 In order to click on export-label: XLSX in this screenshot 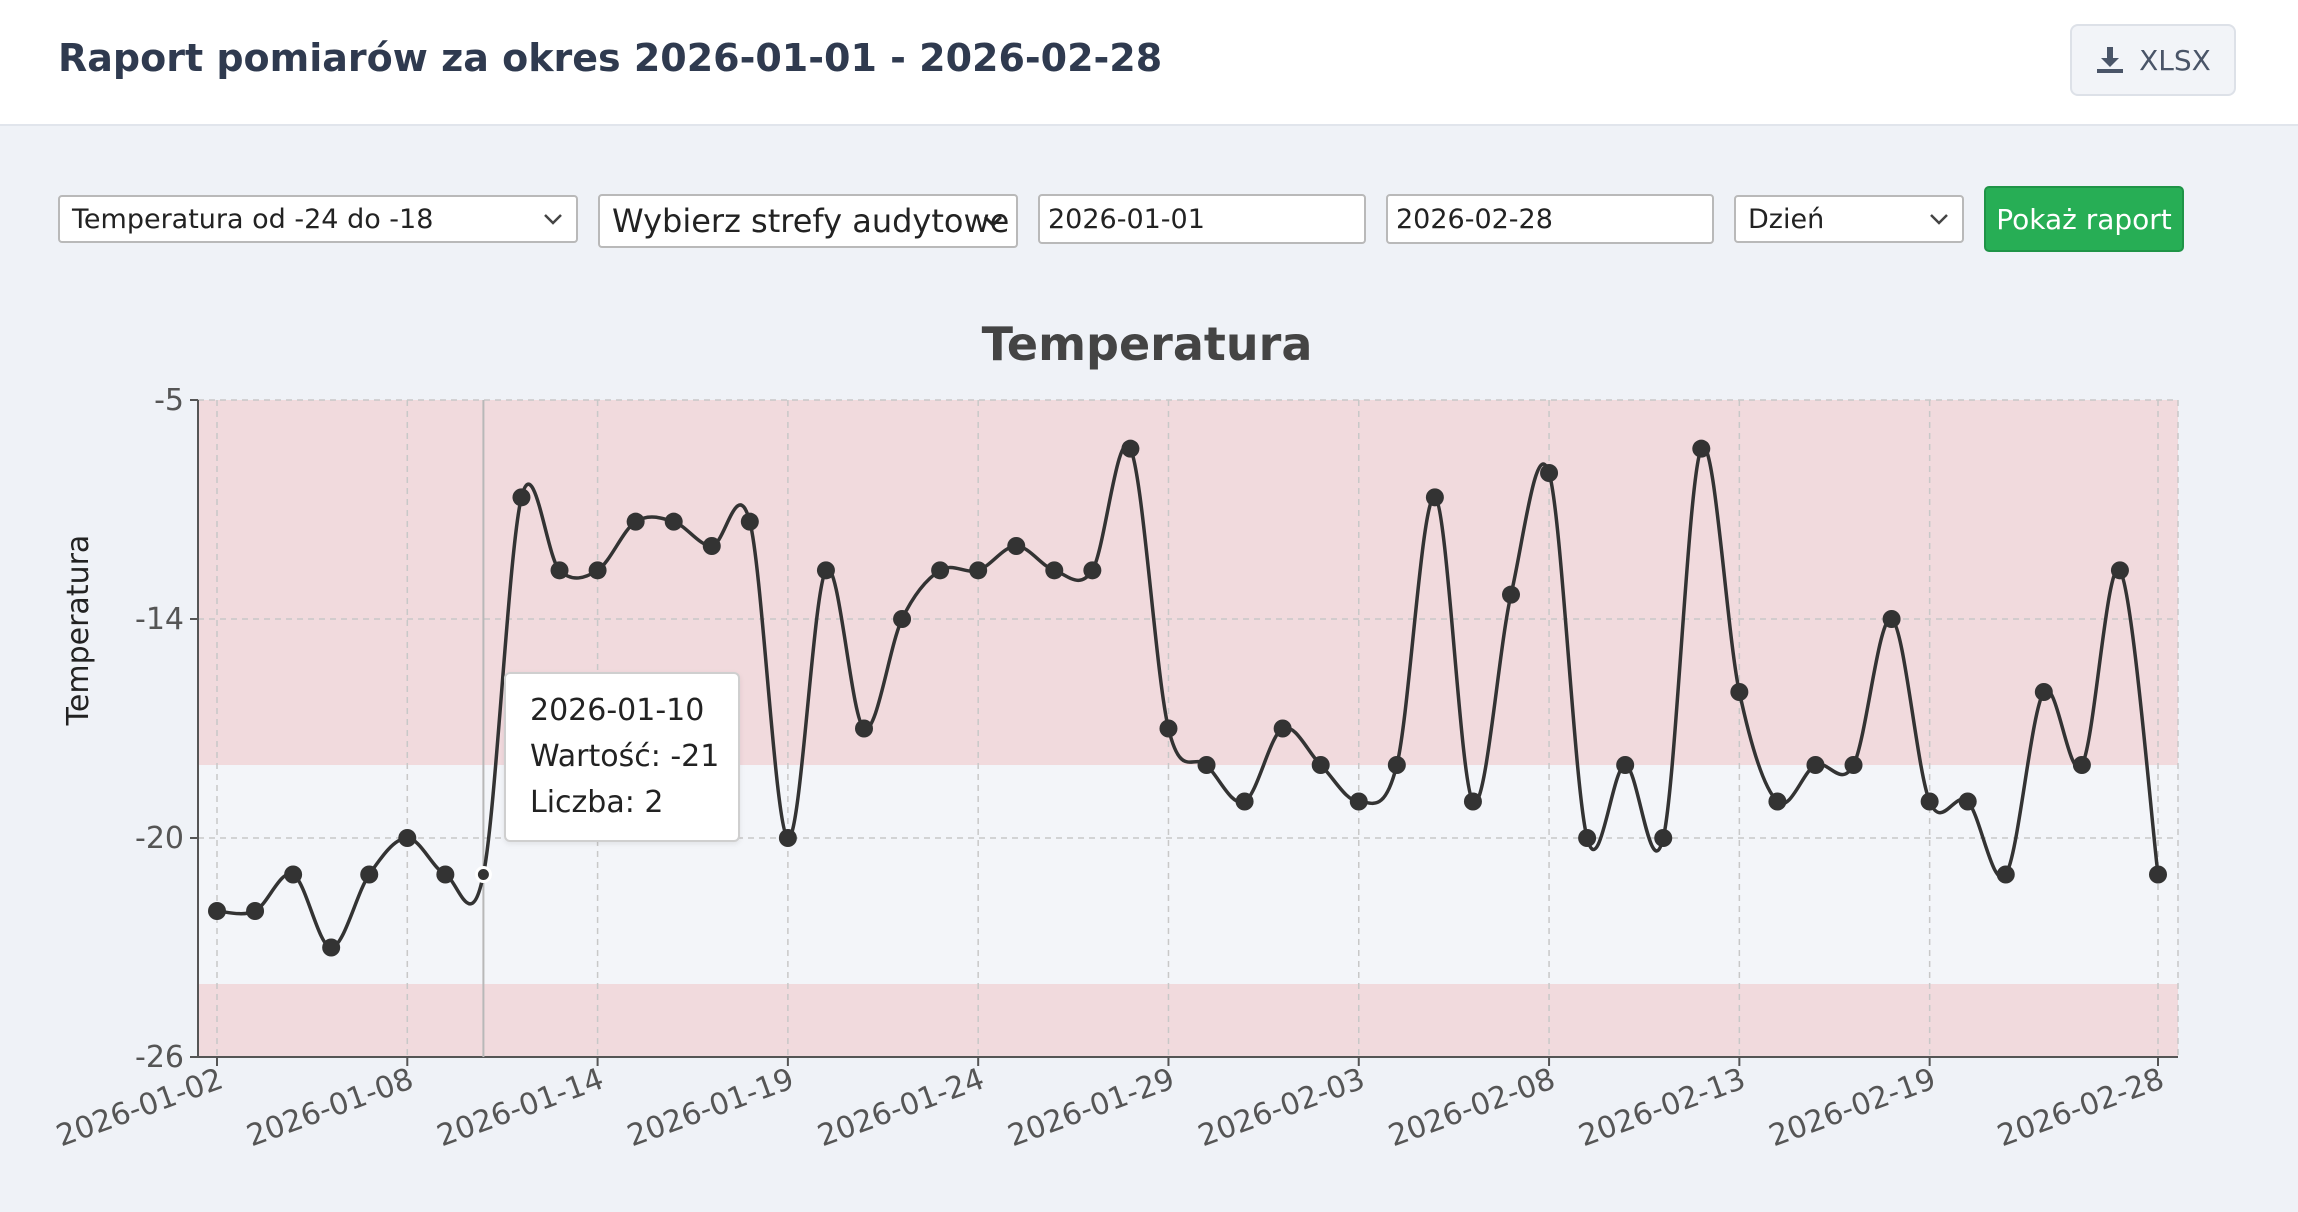, I will do `click(2175, 60)`.